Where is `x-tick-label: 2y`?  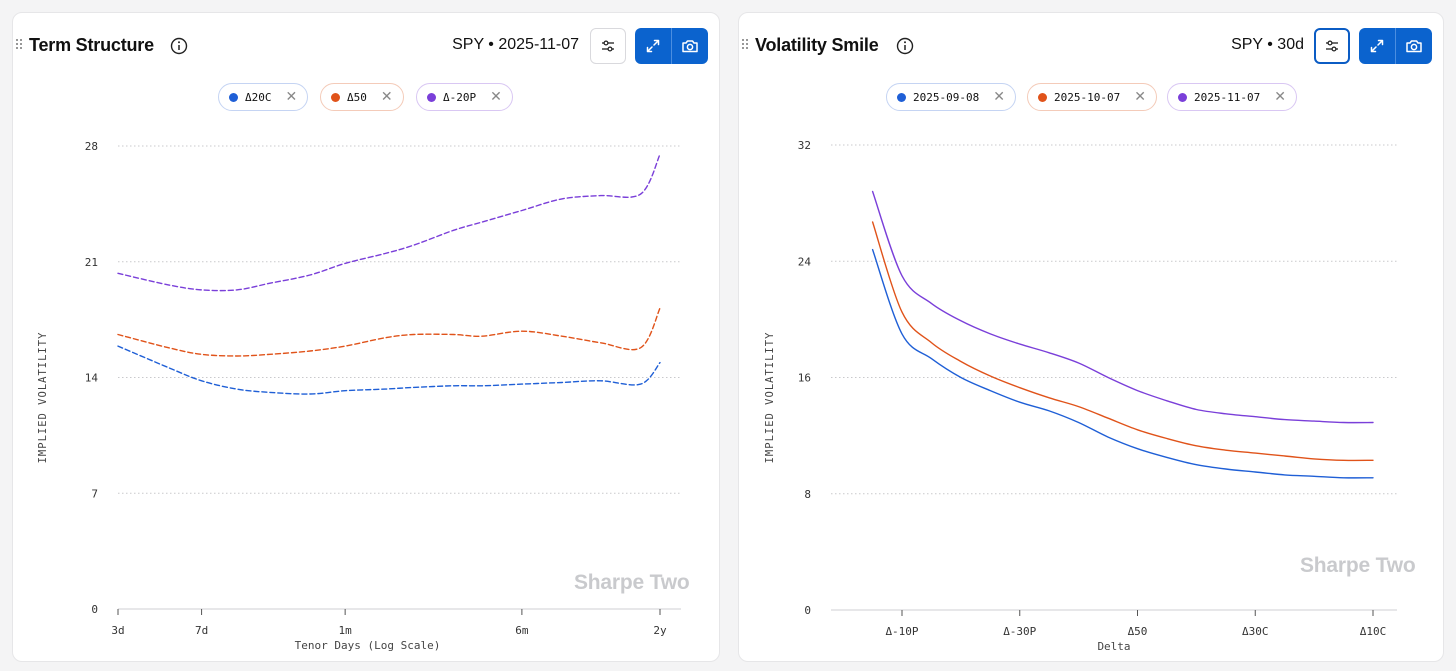
x-tick-label: 2y is located at coordinates (660, 630).